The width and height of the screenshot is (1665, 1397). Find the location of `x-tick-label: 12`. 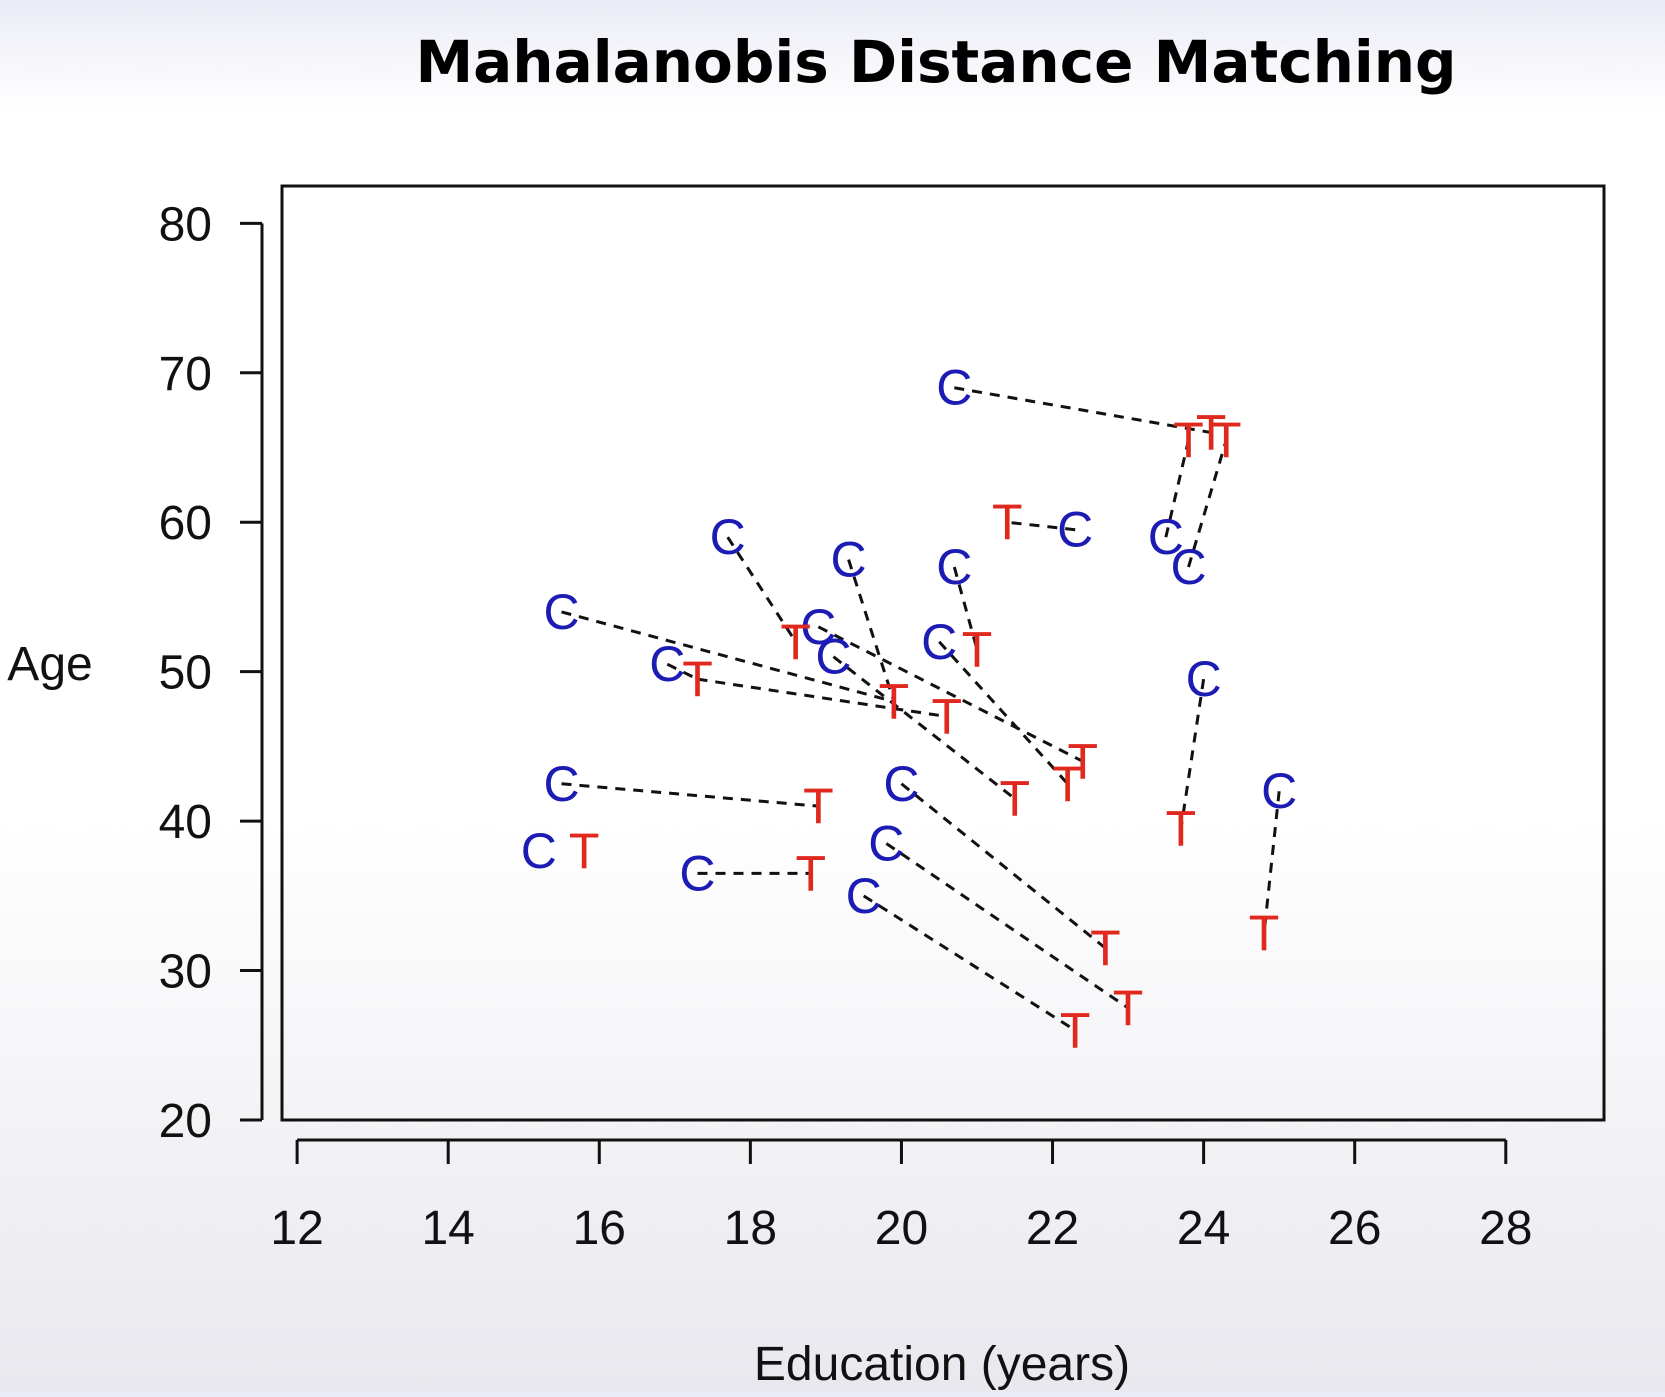

x-tick-label: 12 is located at coordinates (296, 1228).